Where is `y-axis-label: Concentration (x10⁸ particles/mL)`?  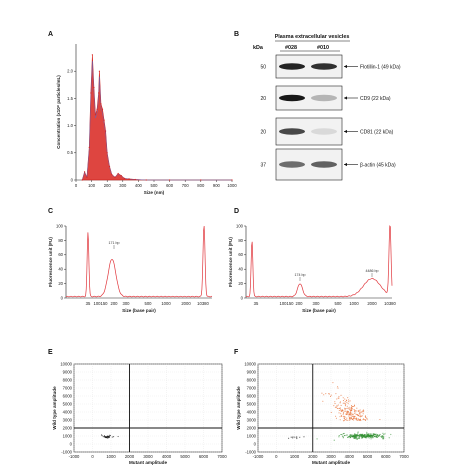
y-axis-label: Concentration (x10⁸ particles/mL) is located at coordinates (58, 112).